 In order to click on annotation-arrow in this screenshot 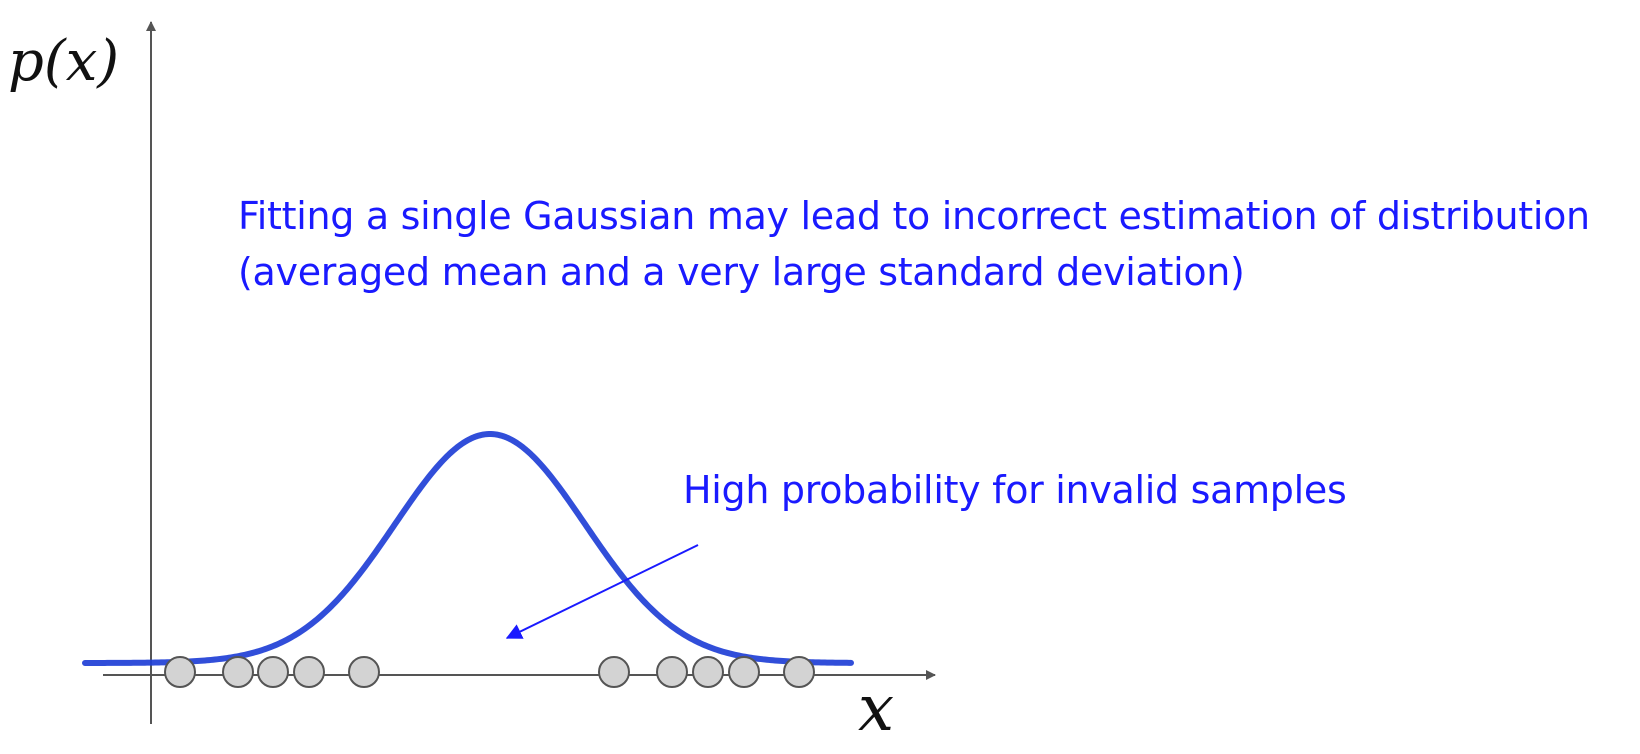, I will do `click(602, 591)`.